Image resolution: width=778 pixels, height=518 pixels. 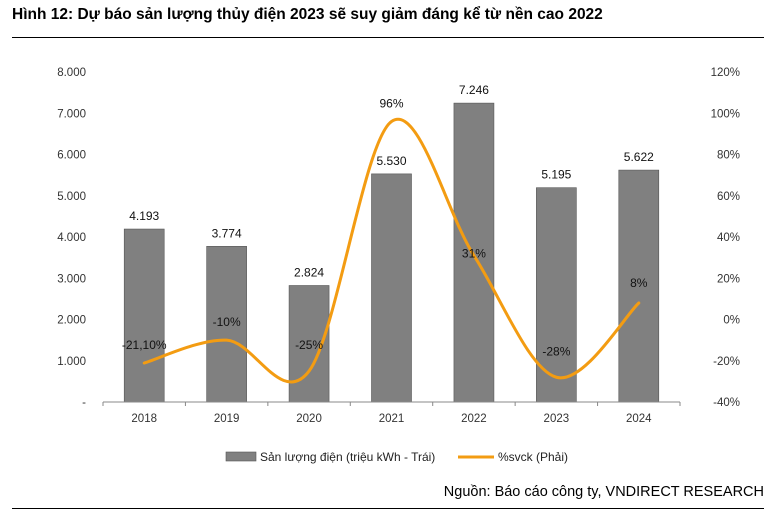 I want to click on bar-2021, so click(x=391, y=288).